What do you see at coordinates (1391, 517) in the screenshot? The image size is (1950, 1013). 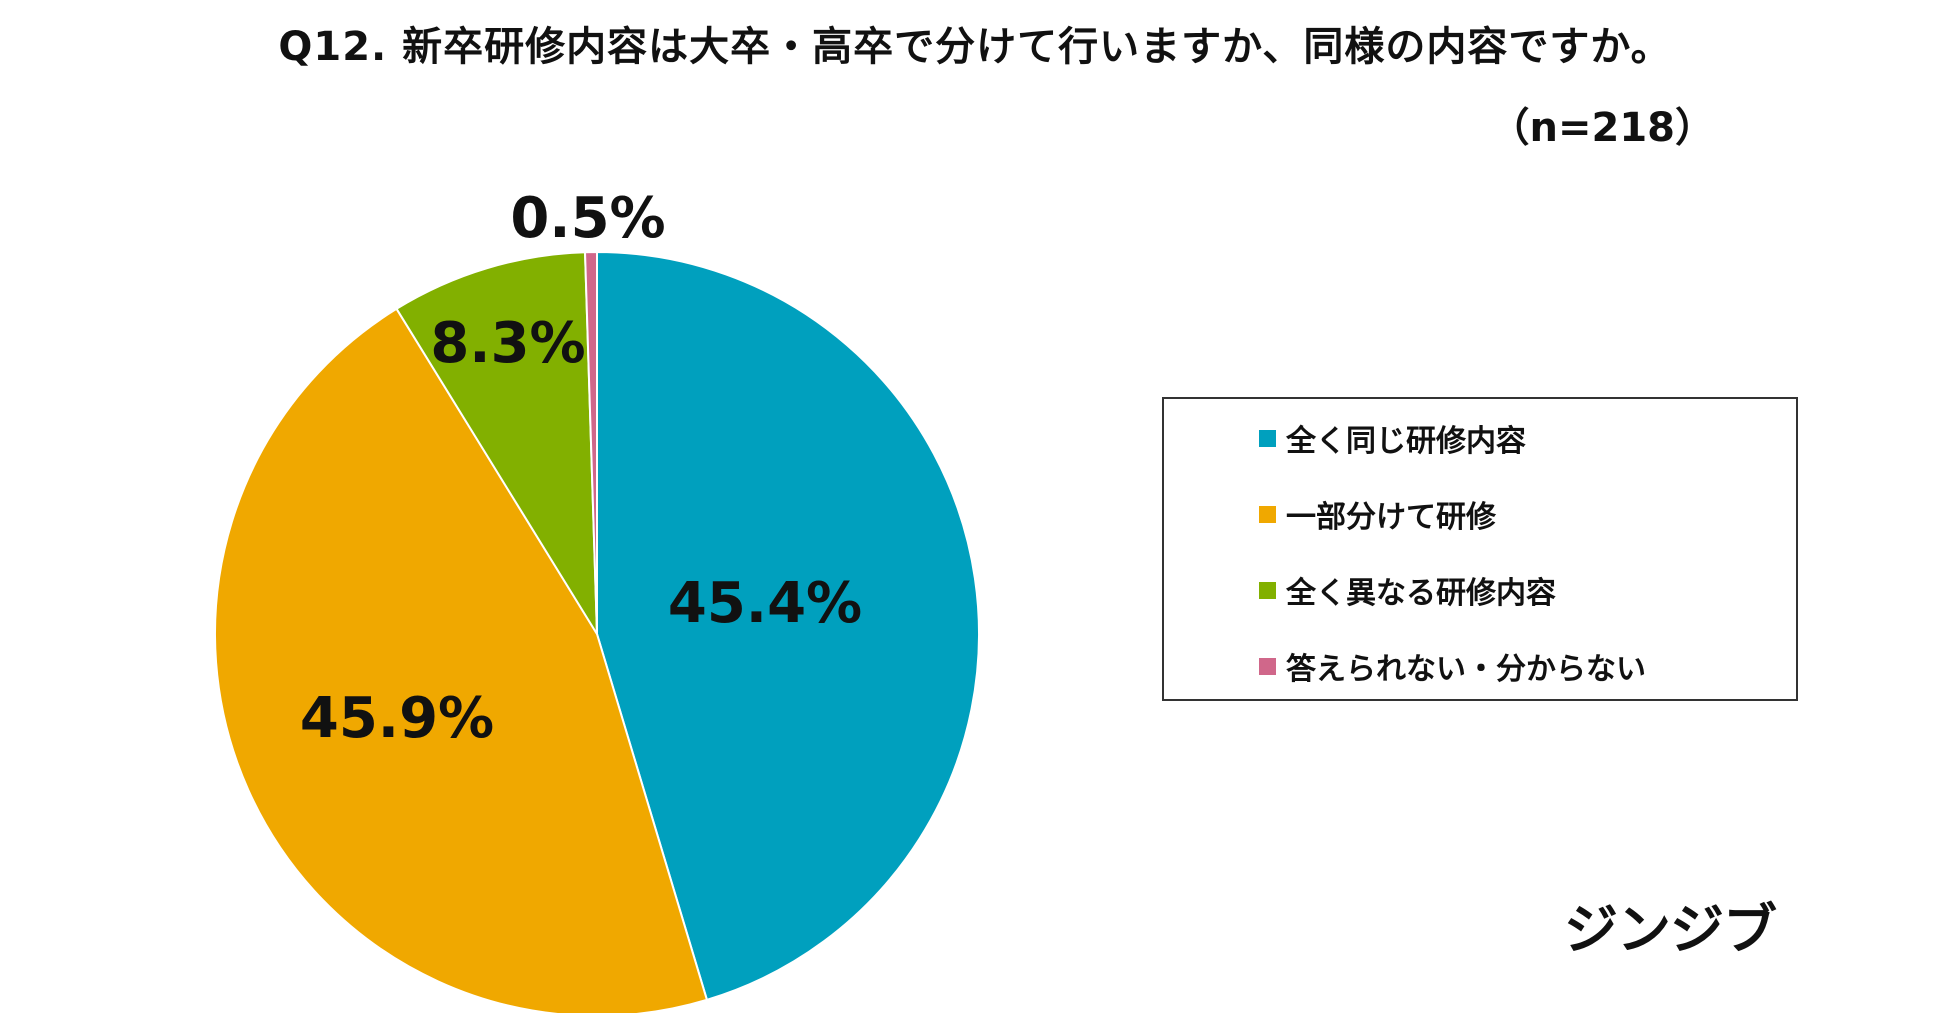 I see `legend-label-partly-separate: 一部分けて研修` at bounding box center [1391, 517].